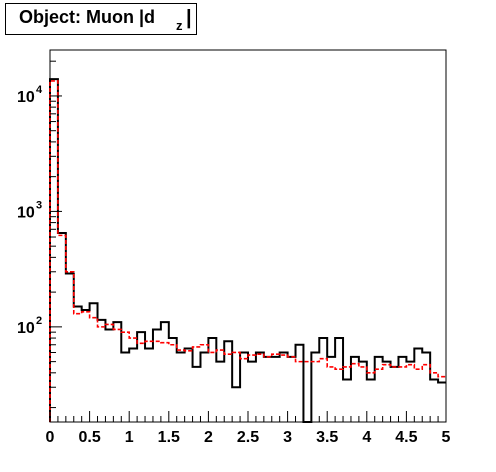 This screenshot has width=496, height=472. Describe the element at coordinates (50, 437) in the screenshot. I see `x-tick-label: 0` at that location.